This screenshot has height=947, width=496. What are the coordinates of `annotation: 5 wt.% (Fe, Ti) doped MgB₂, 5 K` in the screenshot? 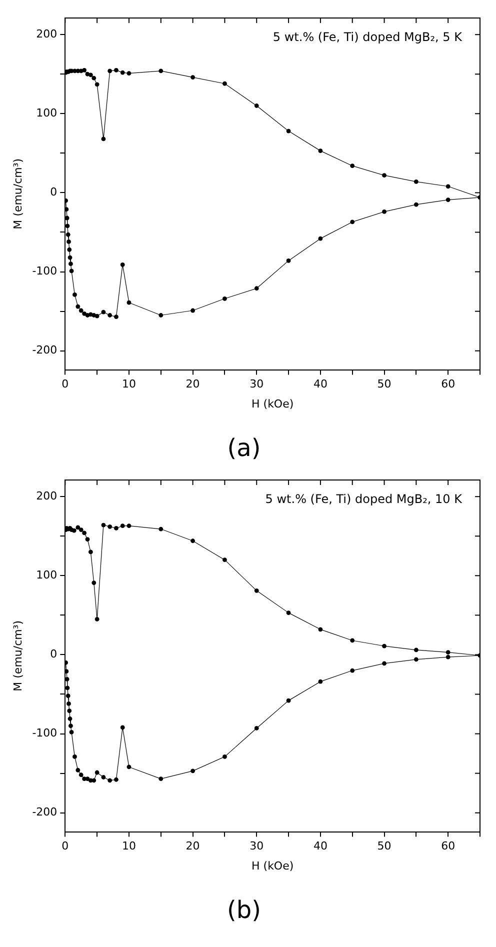 It's located at (368, 37).